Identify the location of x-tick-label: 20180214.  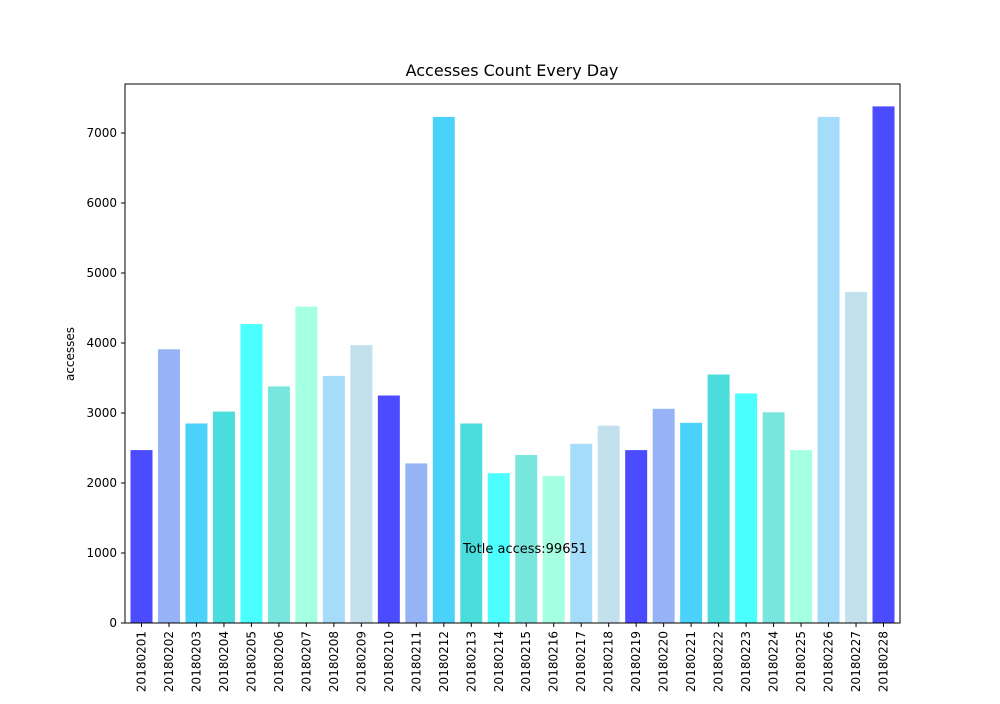
(499, 661).